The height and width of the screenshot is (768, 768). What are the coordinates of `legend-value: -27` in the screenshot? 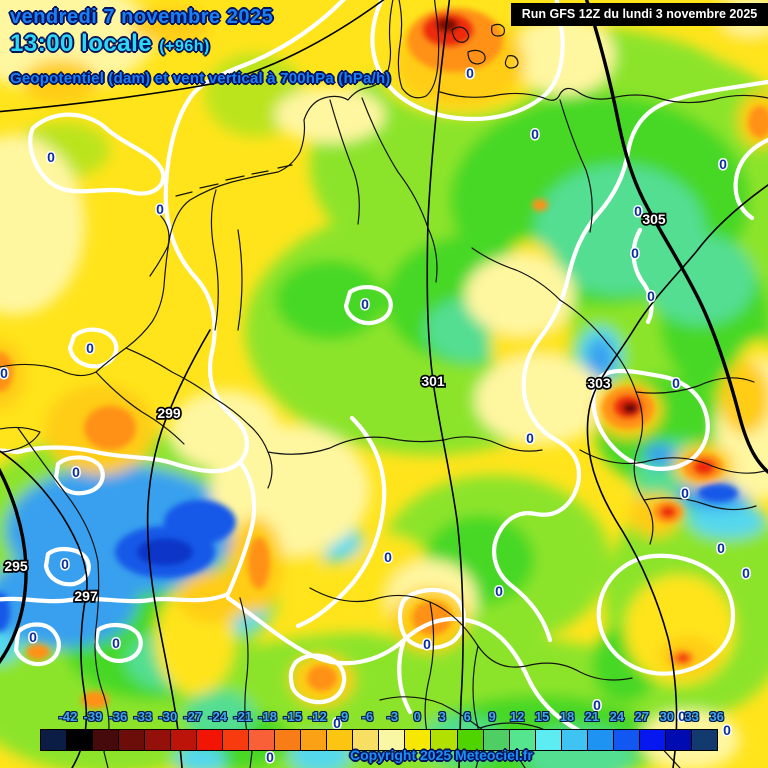 It's located at (193, 716).